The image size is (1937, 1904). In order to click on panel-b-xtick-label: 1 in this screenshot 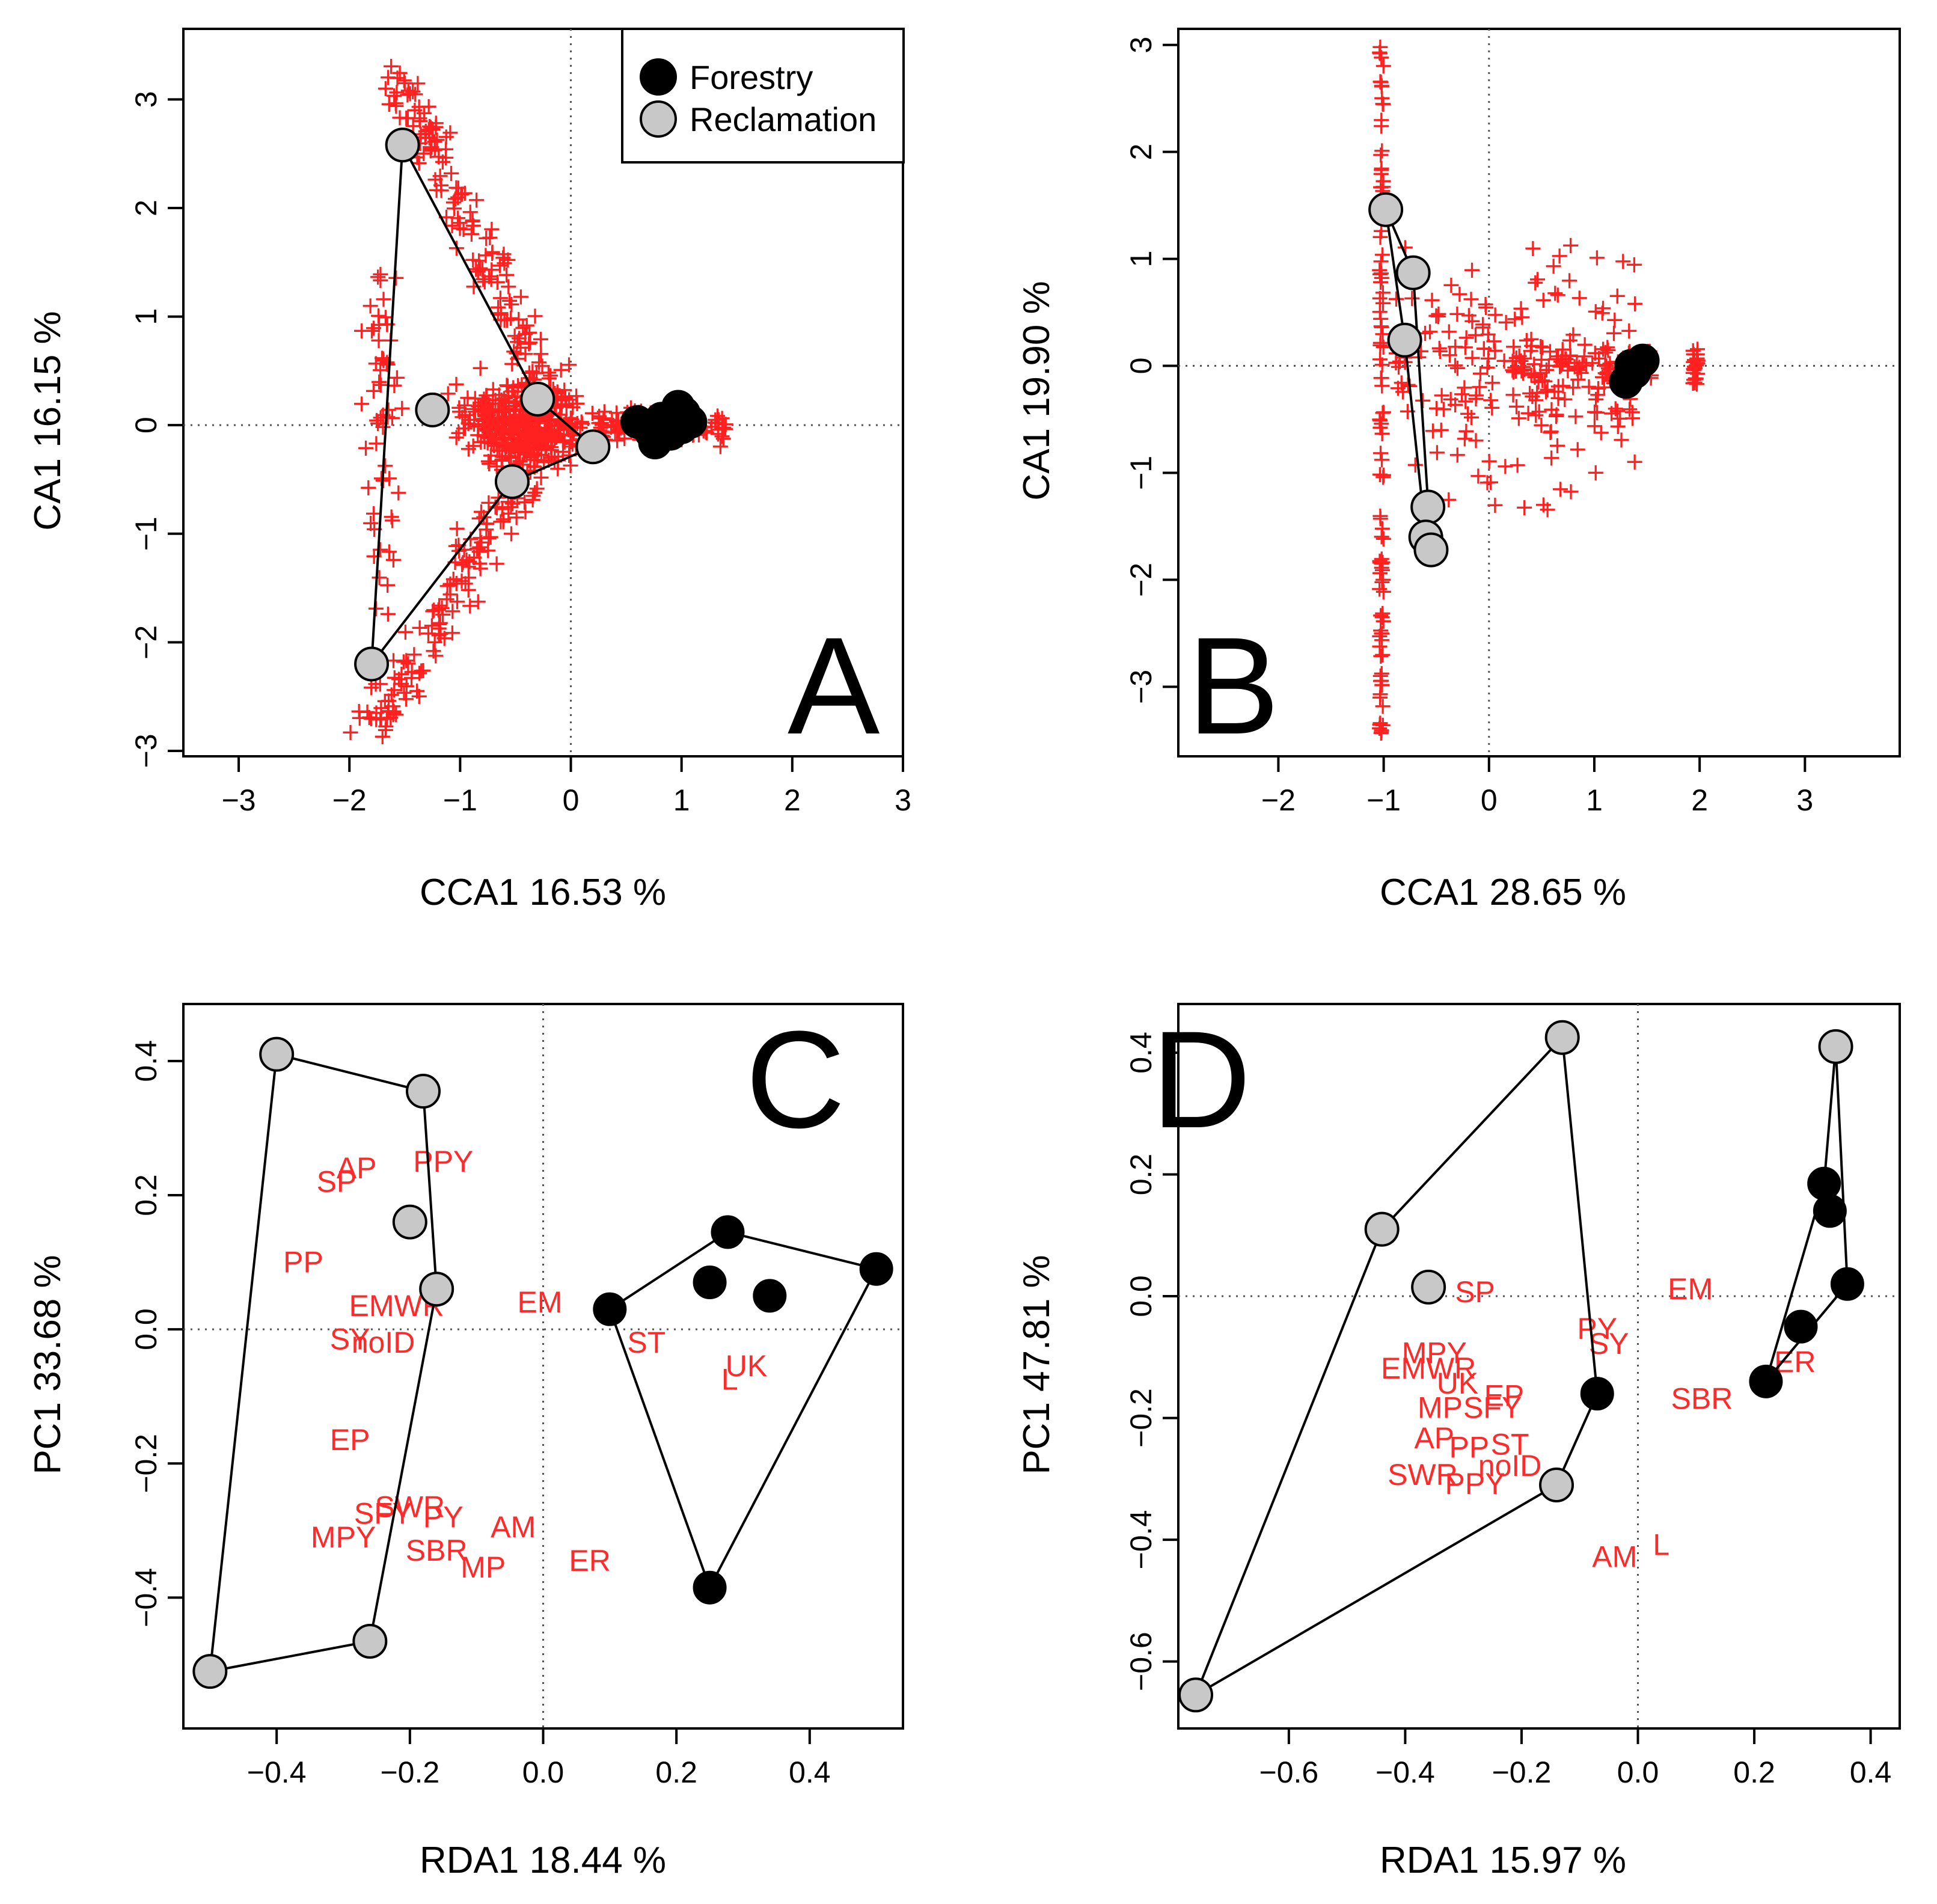, I will do `click(1594, 800)`.